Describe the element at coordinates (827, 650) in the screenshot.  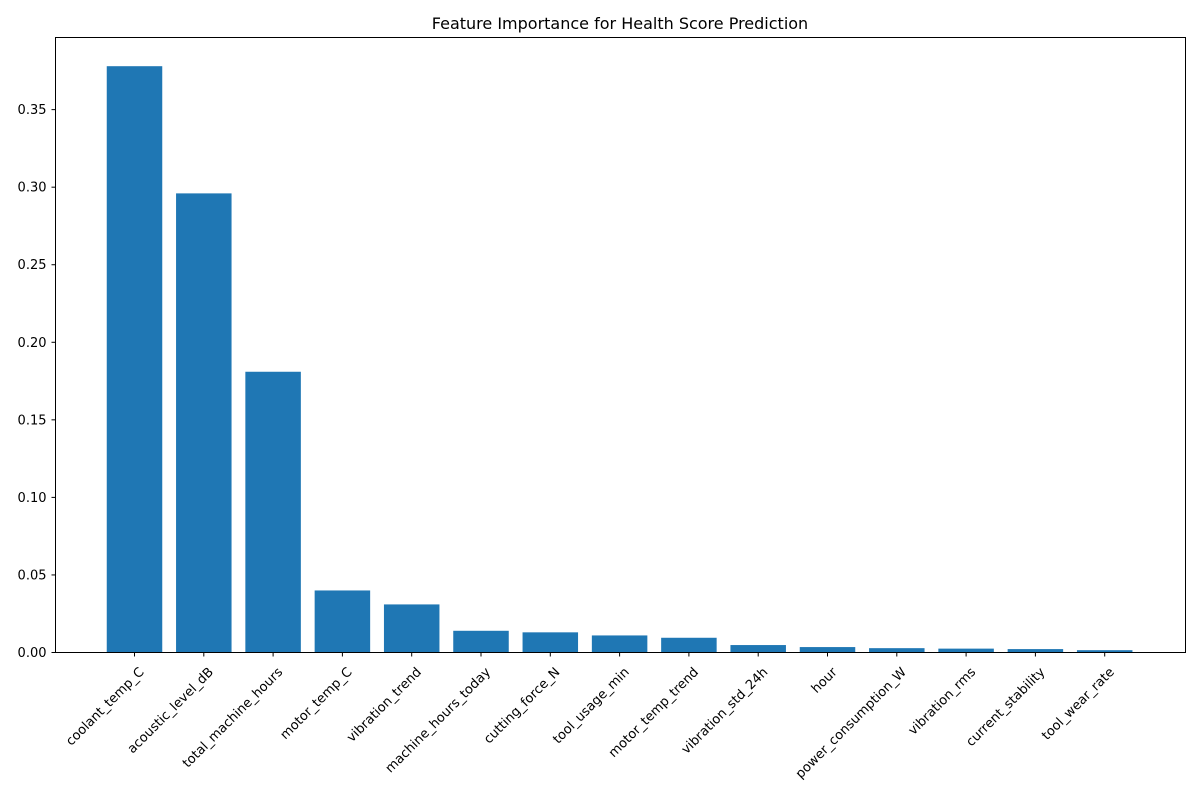
I see `bar-hour` at that location.